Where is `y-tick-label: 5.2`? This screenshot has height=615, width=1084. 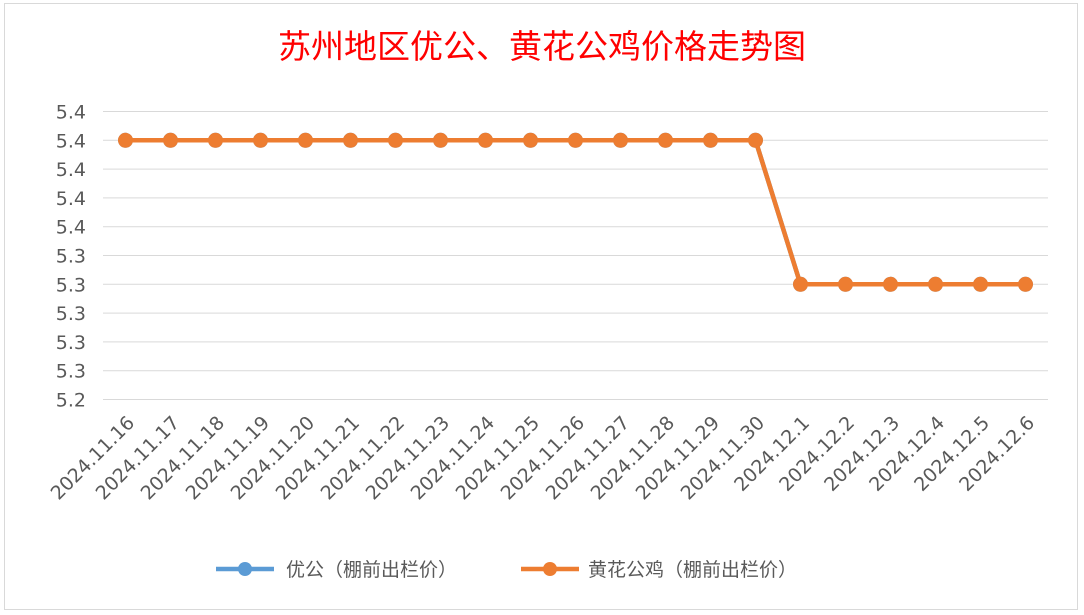 y-tick-label: 5.2 is located at coordinates (71, 401).